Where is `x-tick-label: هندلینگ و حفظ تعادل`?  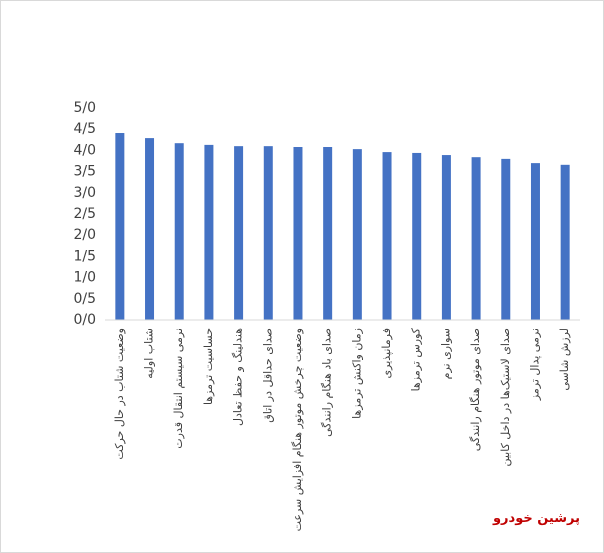
x-tick-label: هندلینگ و حفظ تعادل is located at coordinates (238, 377).